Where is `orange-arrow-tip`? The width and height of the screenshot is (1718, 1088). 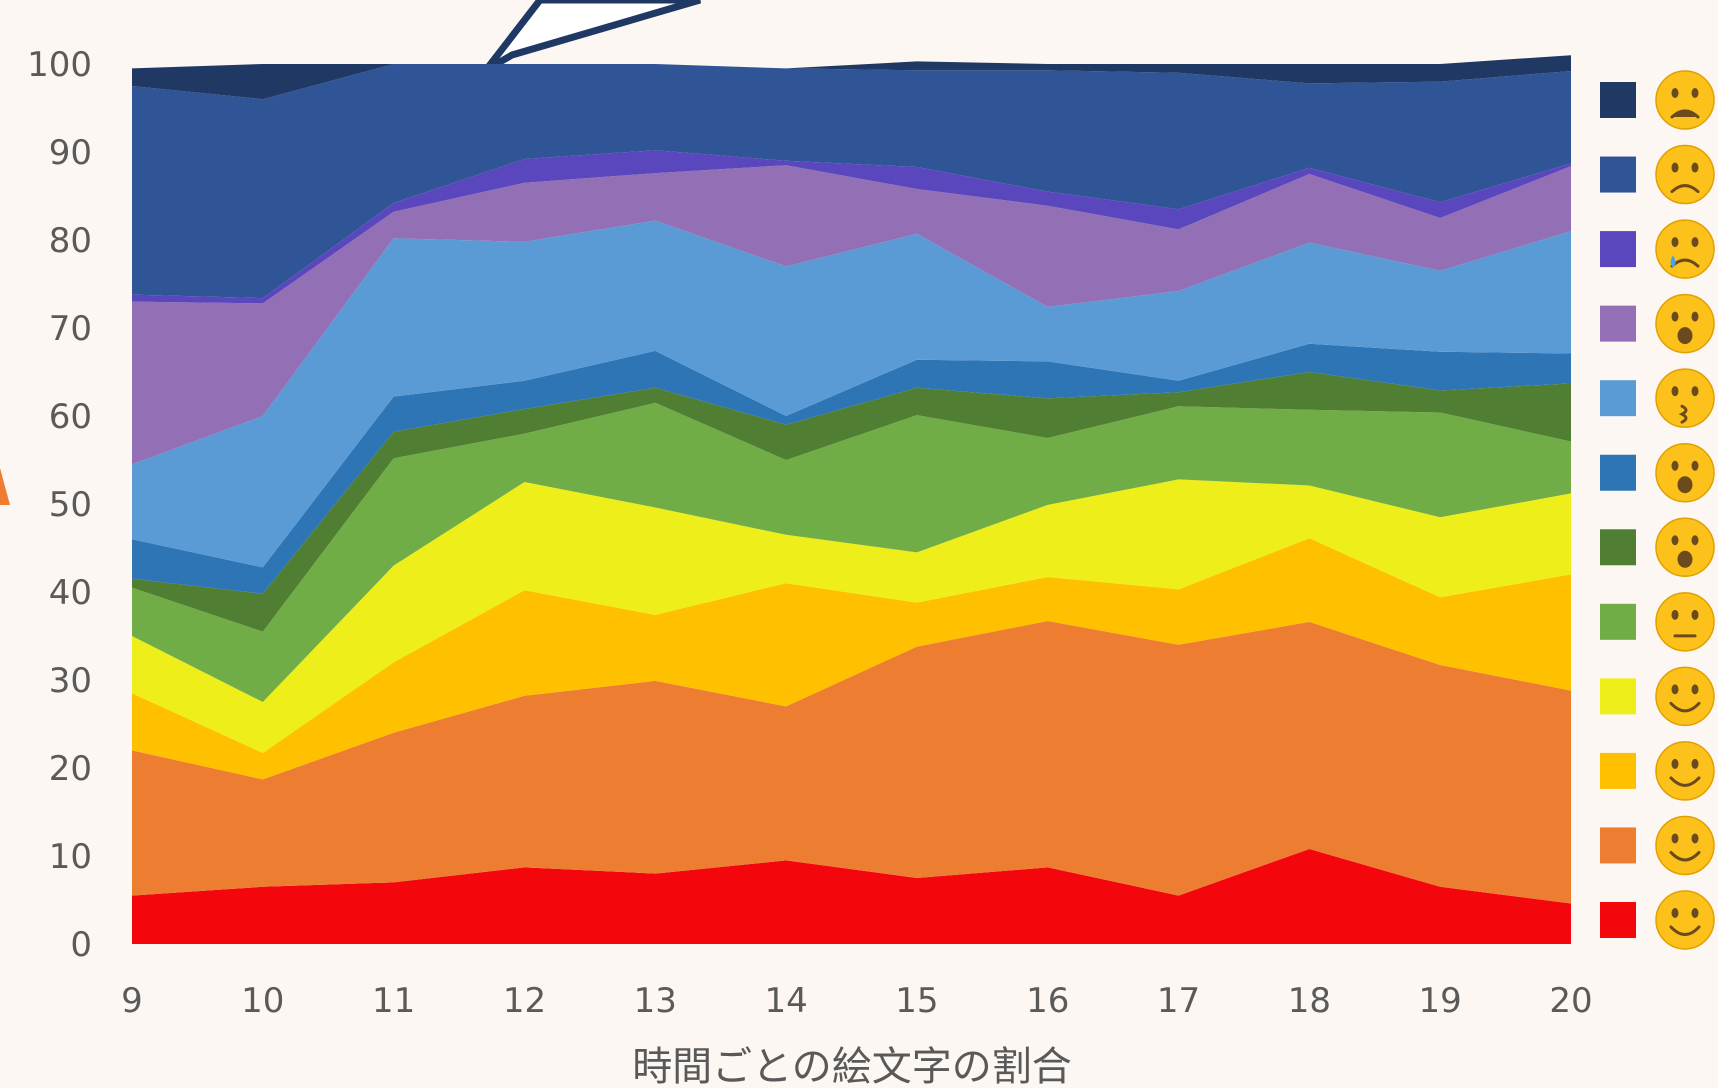
orange-arrow-tip is located at coordinates (5, 486).